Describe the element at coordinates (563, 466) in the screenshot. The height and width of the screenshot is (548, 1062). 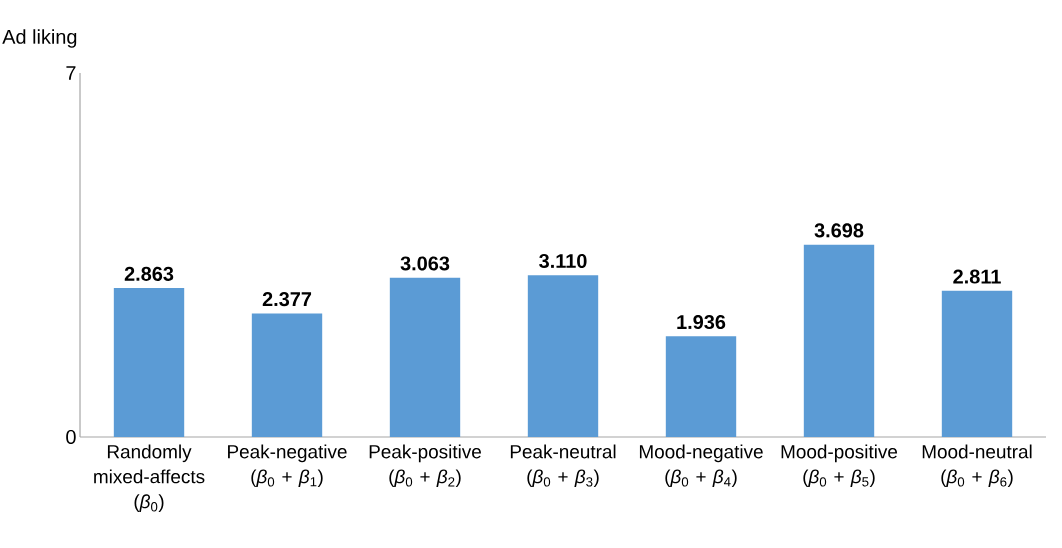
I see `x-tick-label: Peak-neutral (β$_{0}$ + β$_{3}$)` at that location.